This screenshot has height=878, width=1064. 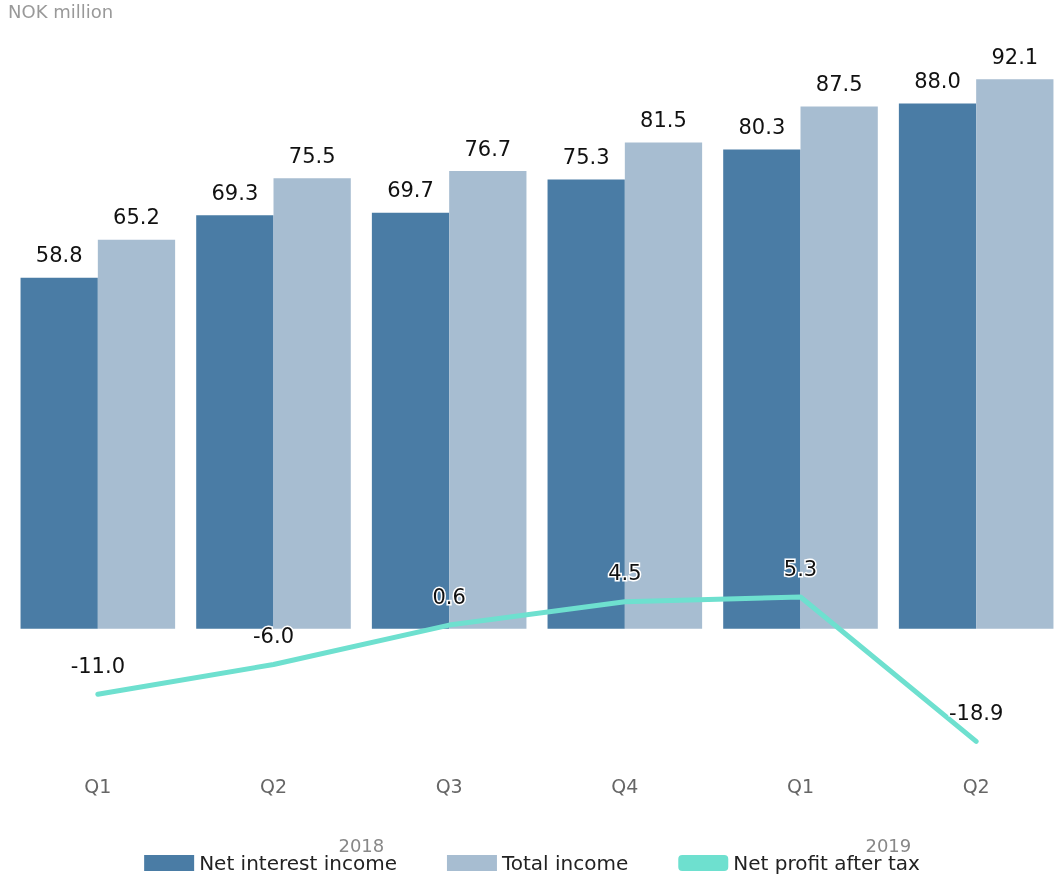 What do you see at coordinates (586, 156) in the screenshot?
I see `data-label: 75.3` at bounding box center [586, 156].